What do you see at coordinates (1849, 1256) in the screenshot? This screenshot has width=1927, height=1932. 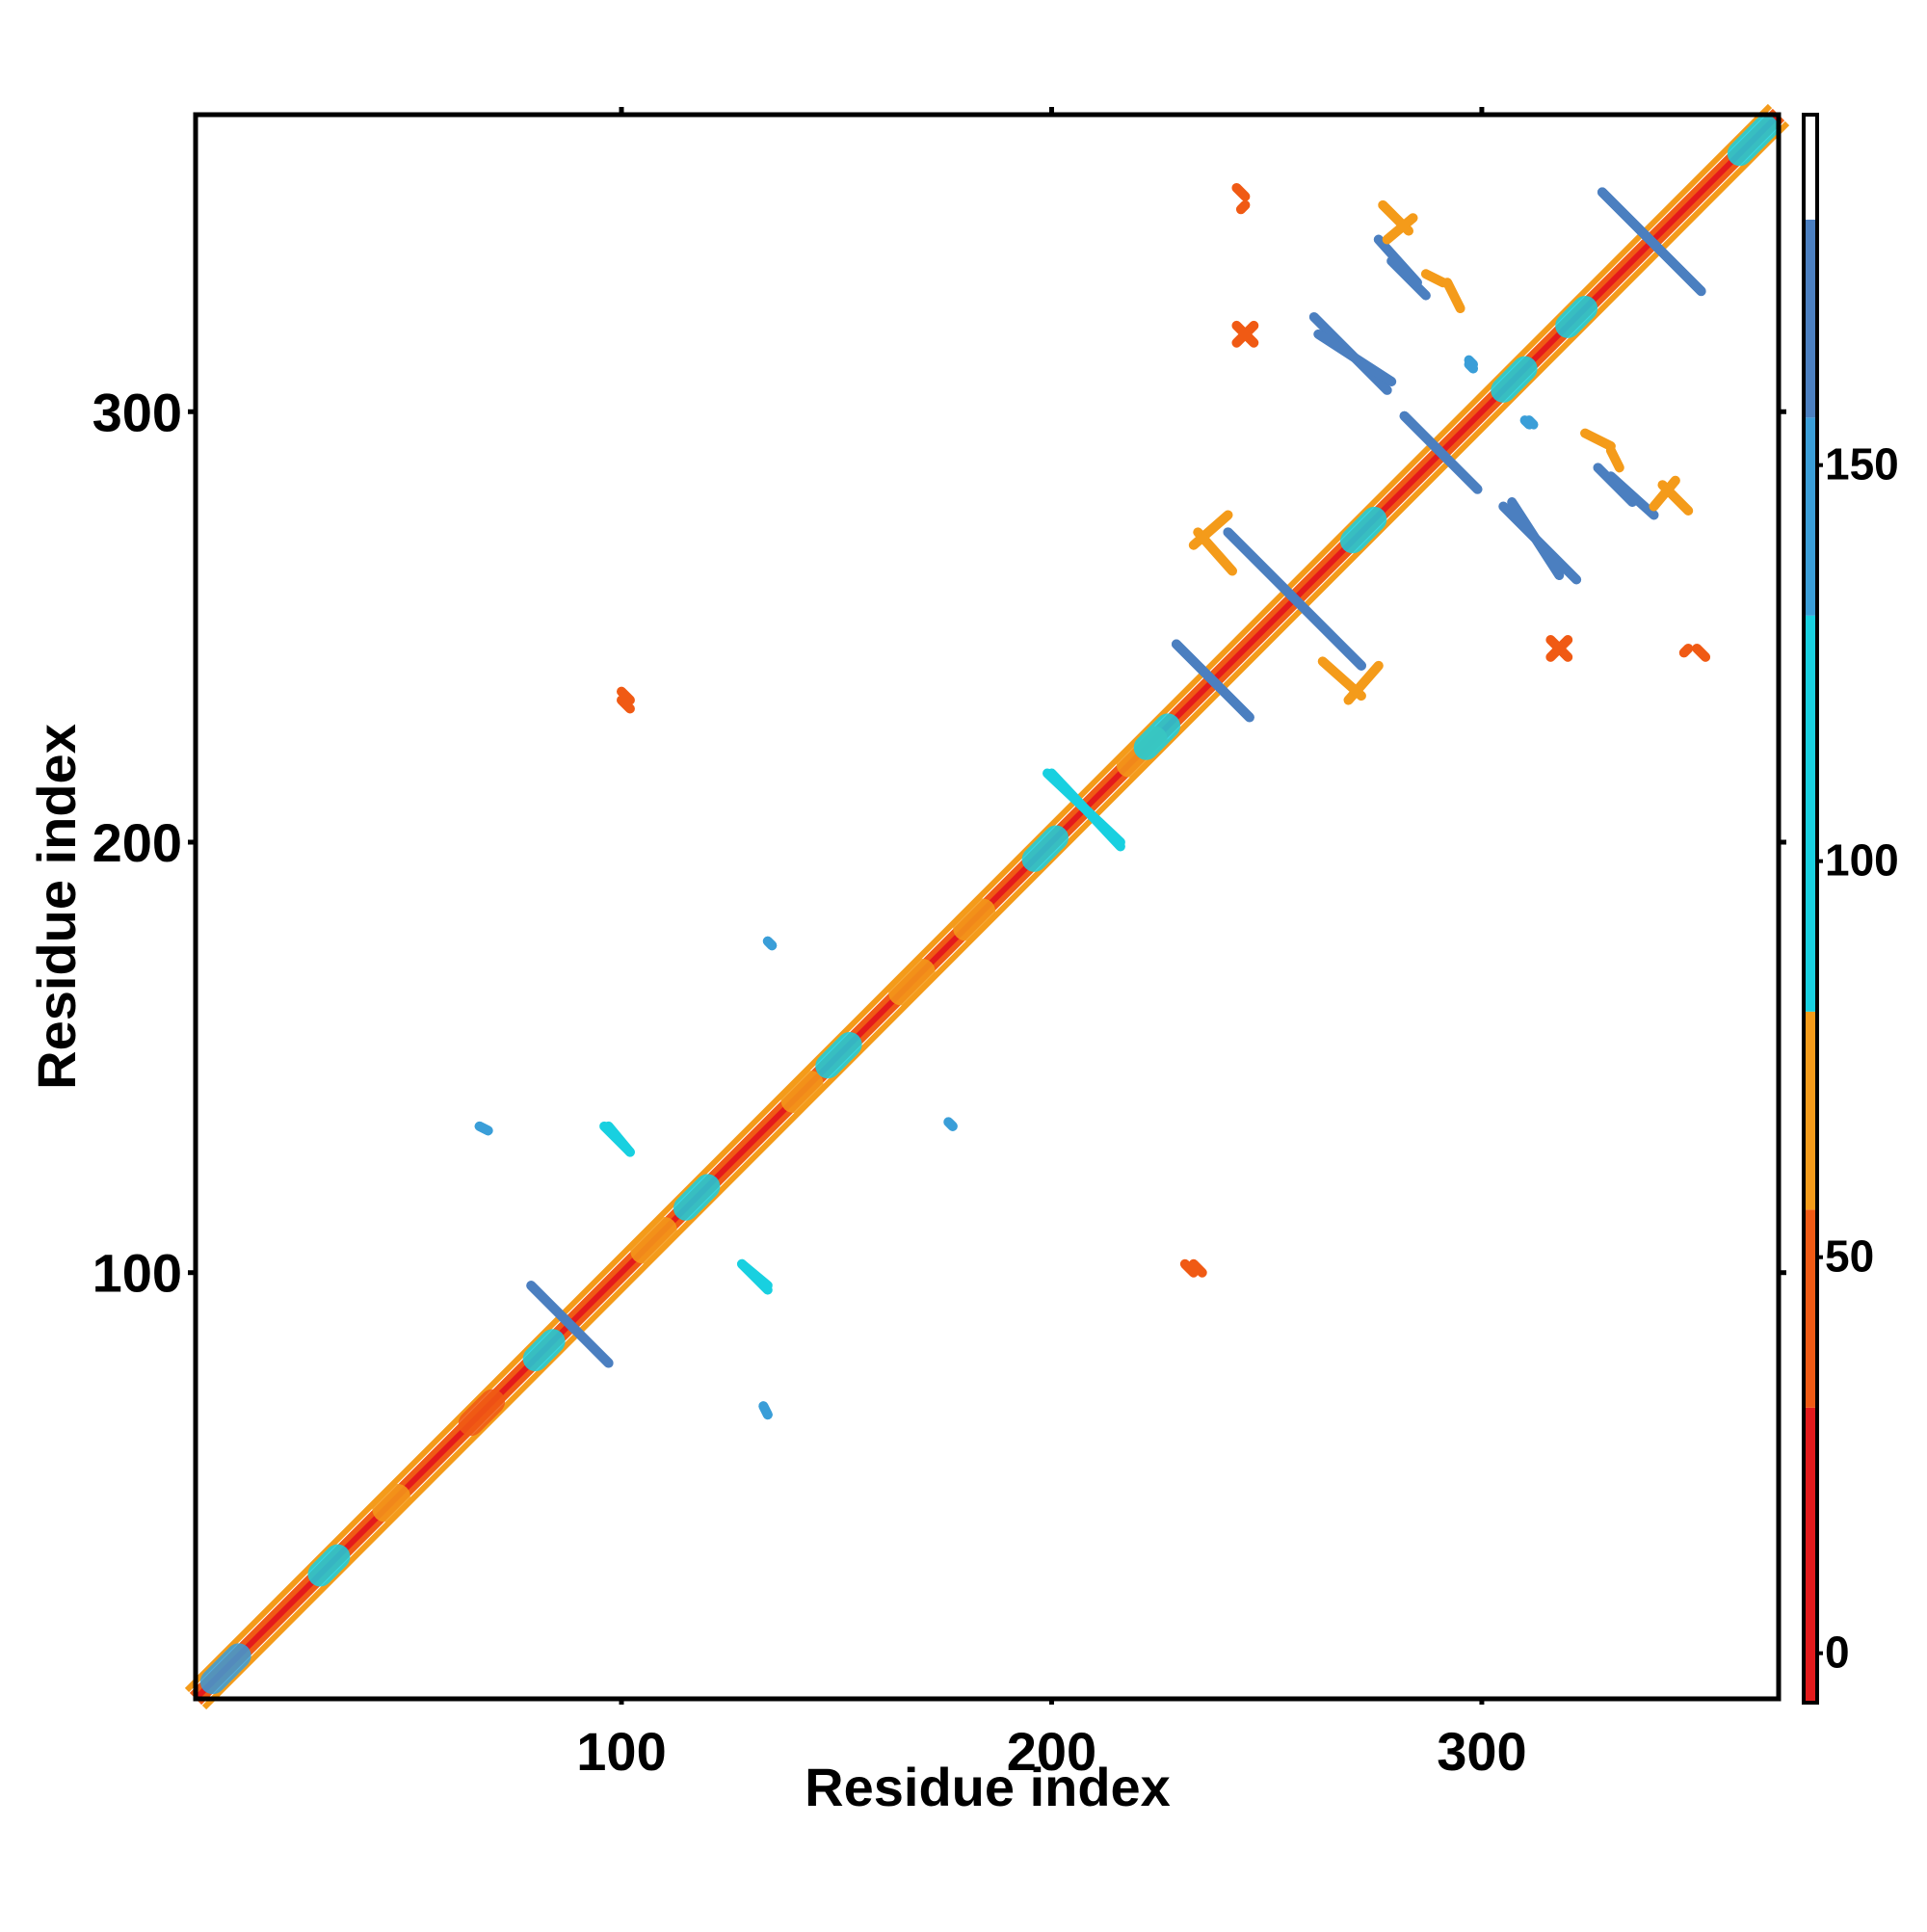 I see `colorbar-tick-label: 50` at bounding box center [1849, 1256].